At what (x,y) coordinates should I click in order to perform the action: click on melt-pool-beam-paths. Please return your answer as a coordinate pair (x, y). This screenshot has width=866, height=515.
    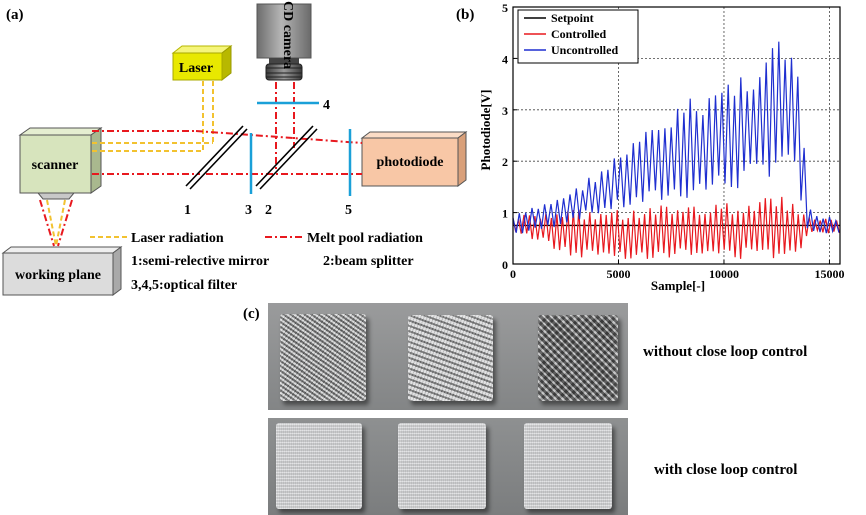
    Looking at the image, I should click on (201, 164).